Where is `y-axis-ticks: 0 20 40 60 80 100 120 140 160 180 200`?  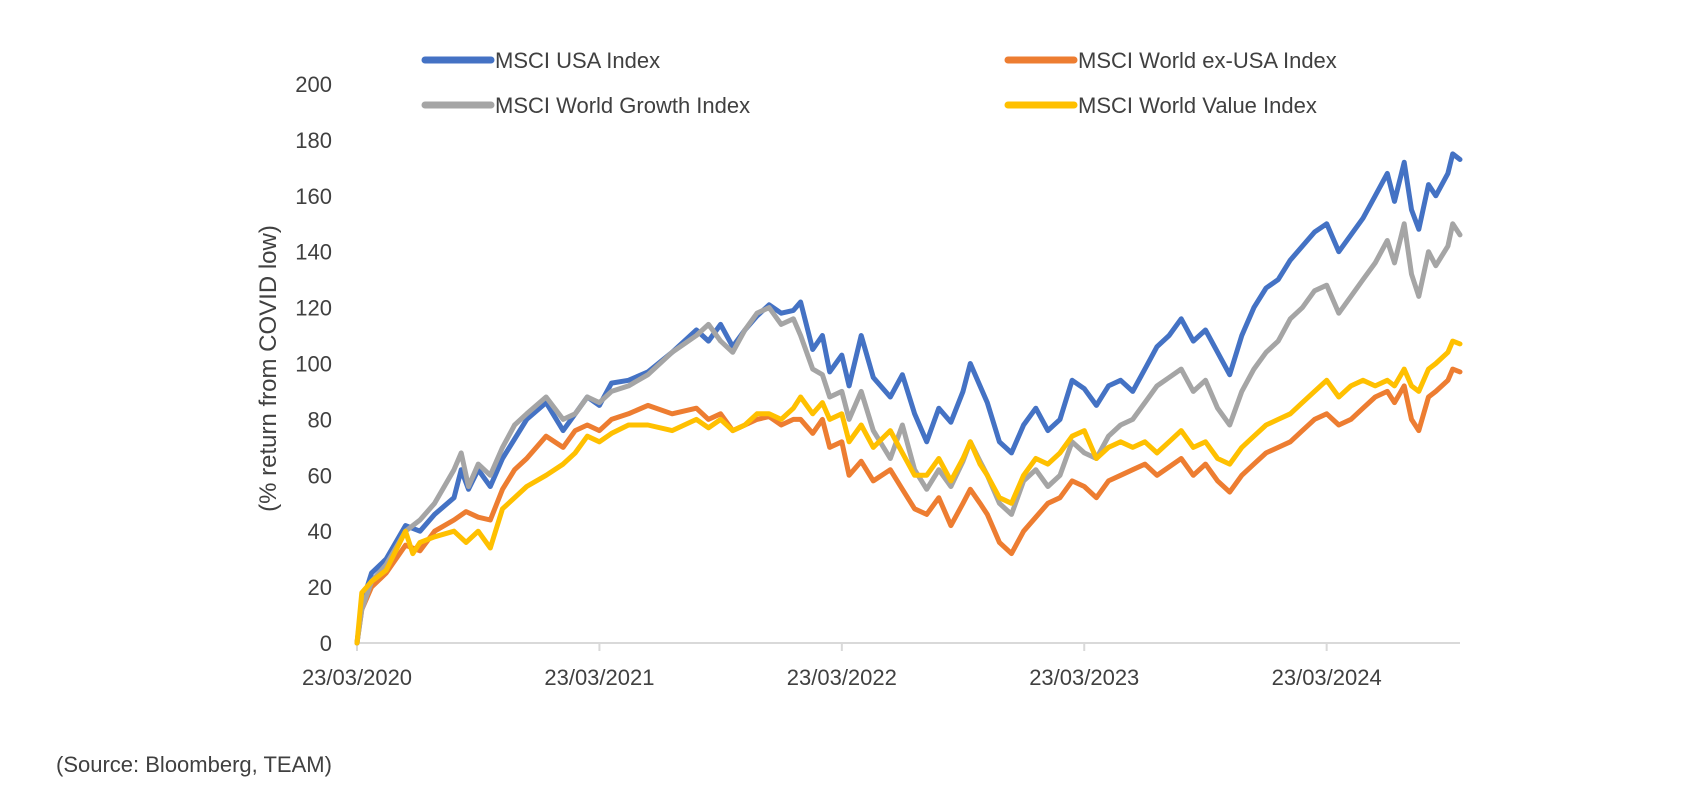 y-axis-ticks: 0 20 40 60 80 100 120 140 160 180 200 is located at coordinates (313, 364).